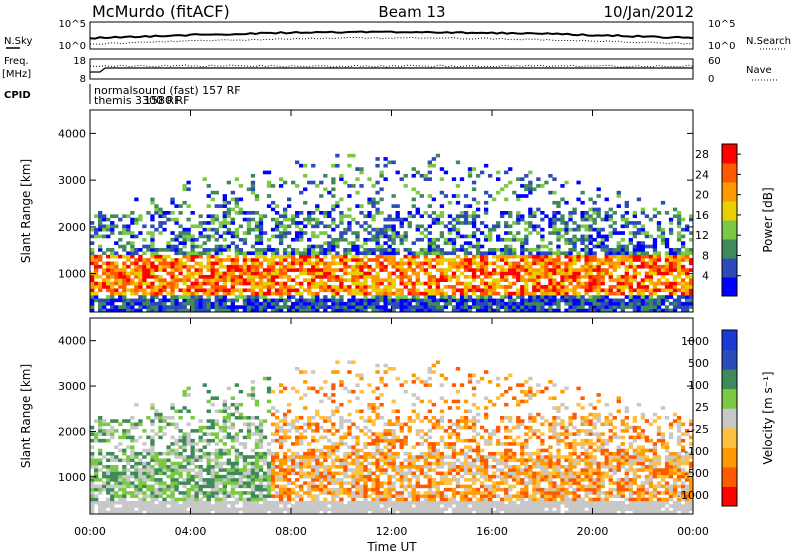  Describe the element at coordinates (392, 66) in the screenshot. I see `nave-trace` at that location.